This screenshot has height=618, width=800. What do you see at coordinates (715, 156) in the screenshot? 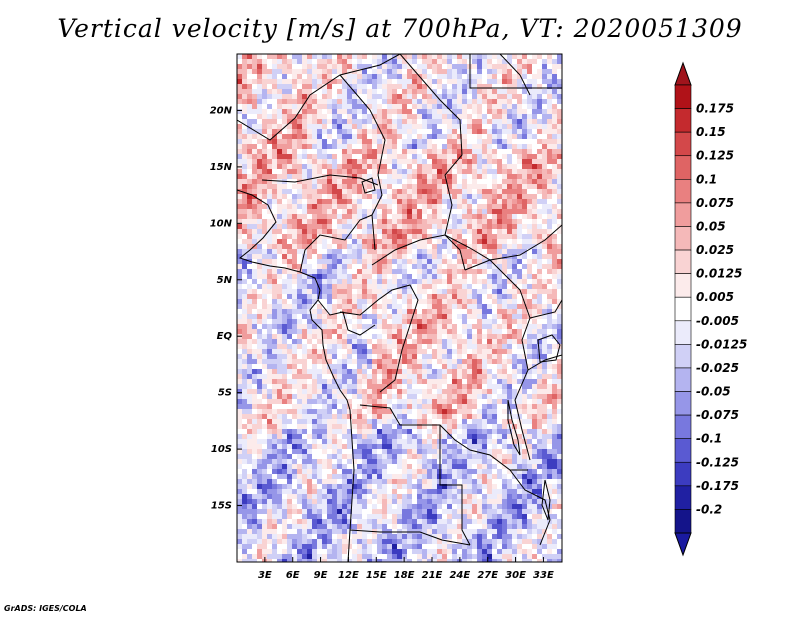
I see `colorbar-label: 0.125` at bounding box center [715, 156].